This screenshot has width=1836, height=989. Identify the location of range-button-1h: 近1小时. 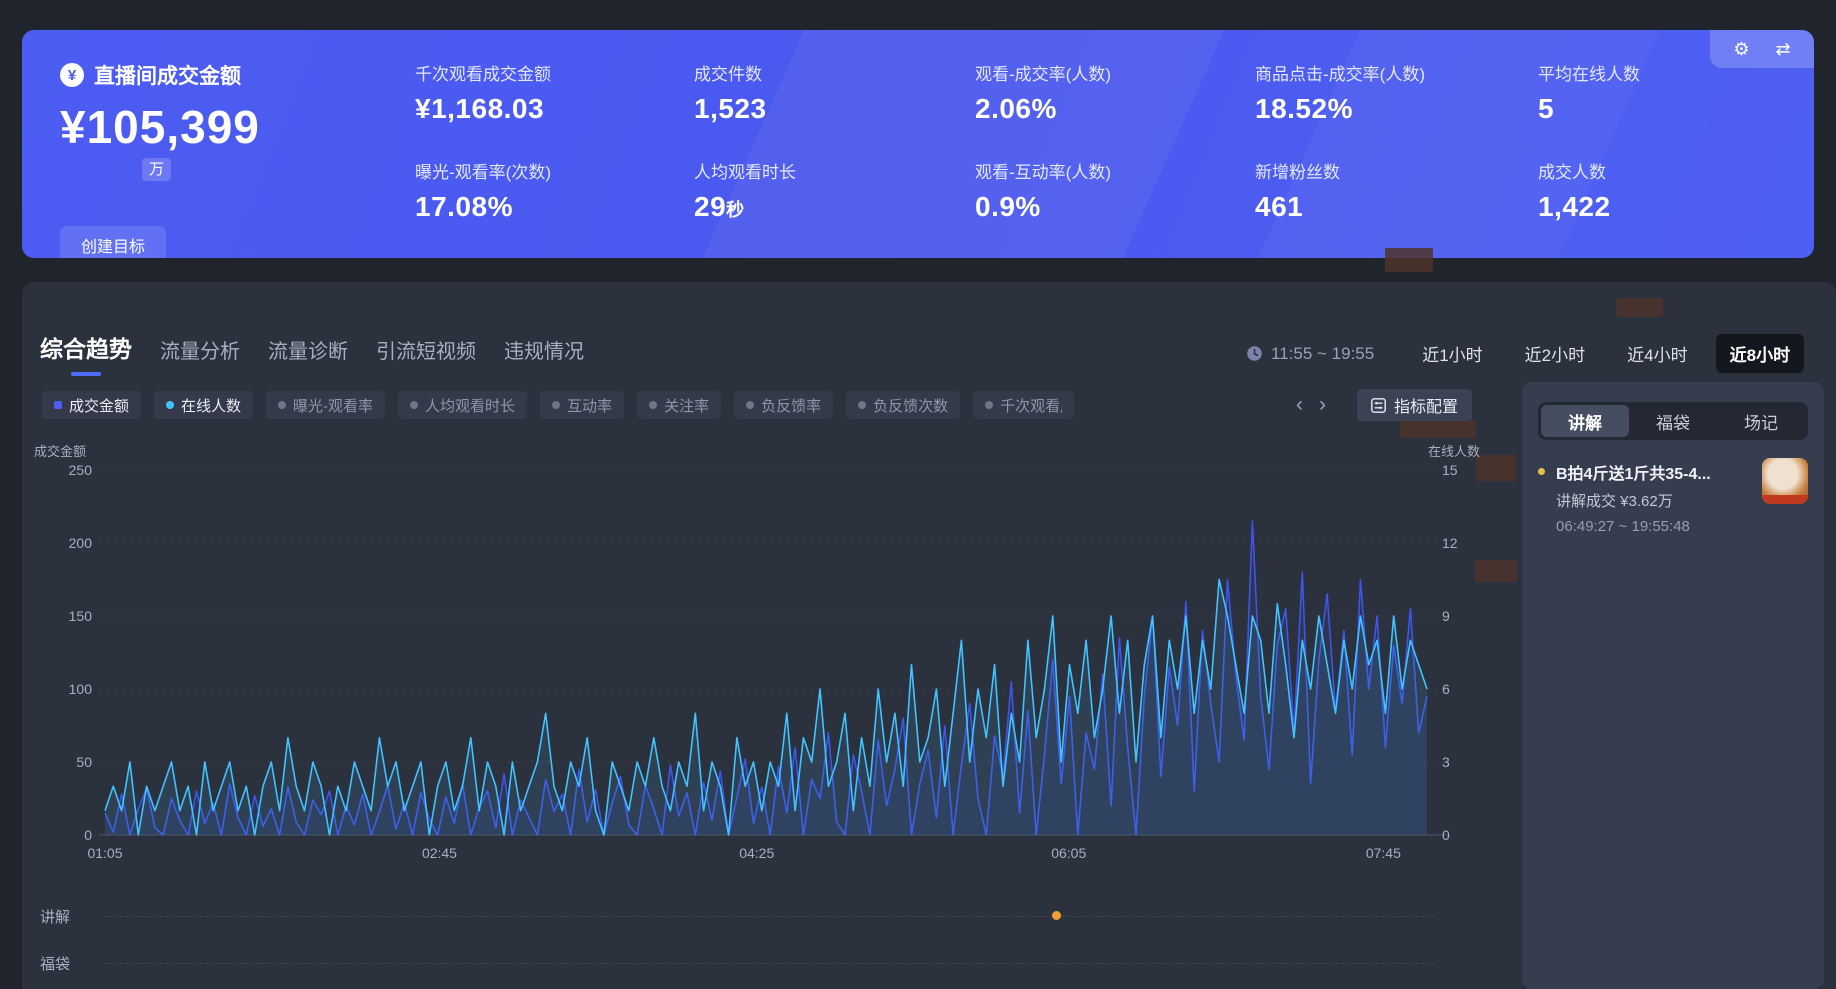
(1452, 355).